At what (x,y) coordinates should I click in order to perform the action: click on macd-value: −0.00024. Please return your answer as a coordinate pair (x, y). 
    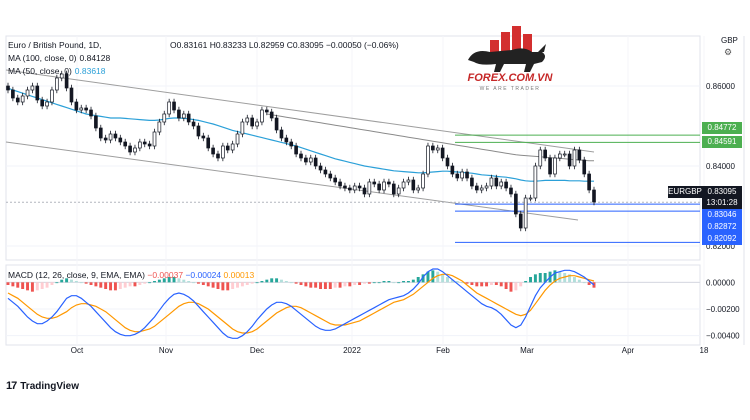
    Looking at the image, I should click on (203, 275).